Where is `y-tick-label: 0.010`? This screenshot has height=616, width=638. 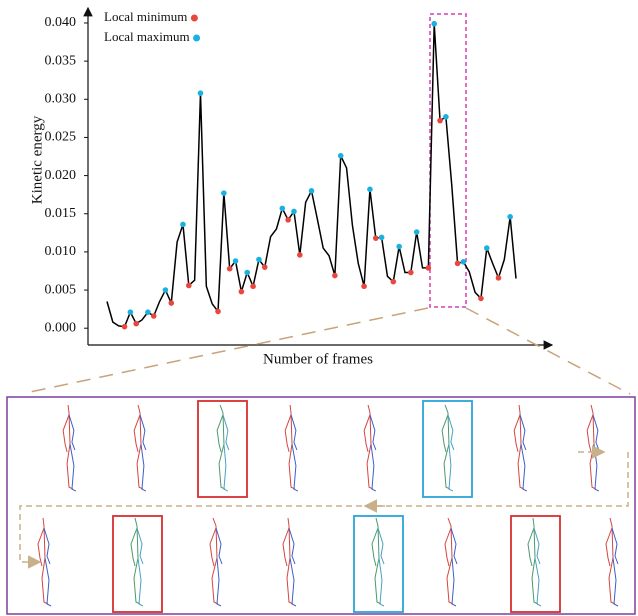 y-tick-label: 0.010 is located at coordinates (61, 251).